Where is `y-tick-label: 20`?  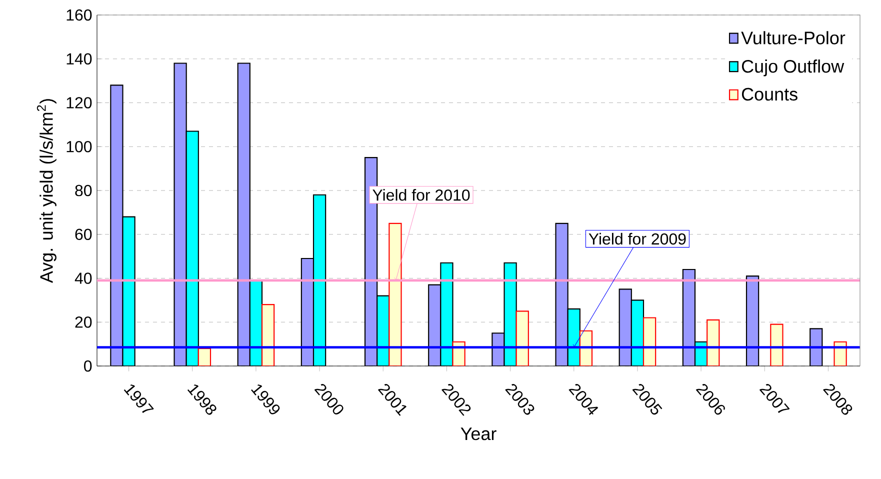
y-tick-label: 20 is located at coordinates (83, 322).